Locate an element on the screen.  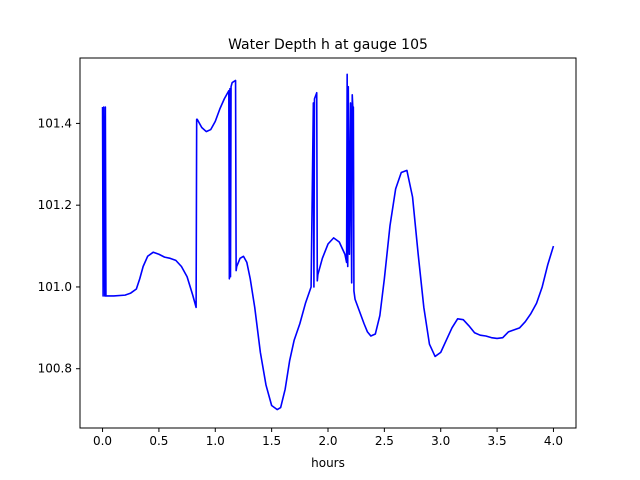
chart-title: Water Depth h at gauge 105 is located at coordinates (328, 45).